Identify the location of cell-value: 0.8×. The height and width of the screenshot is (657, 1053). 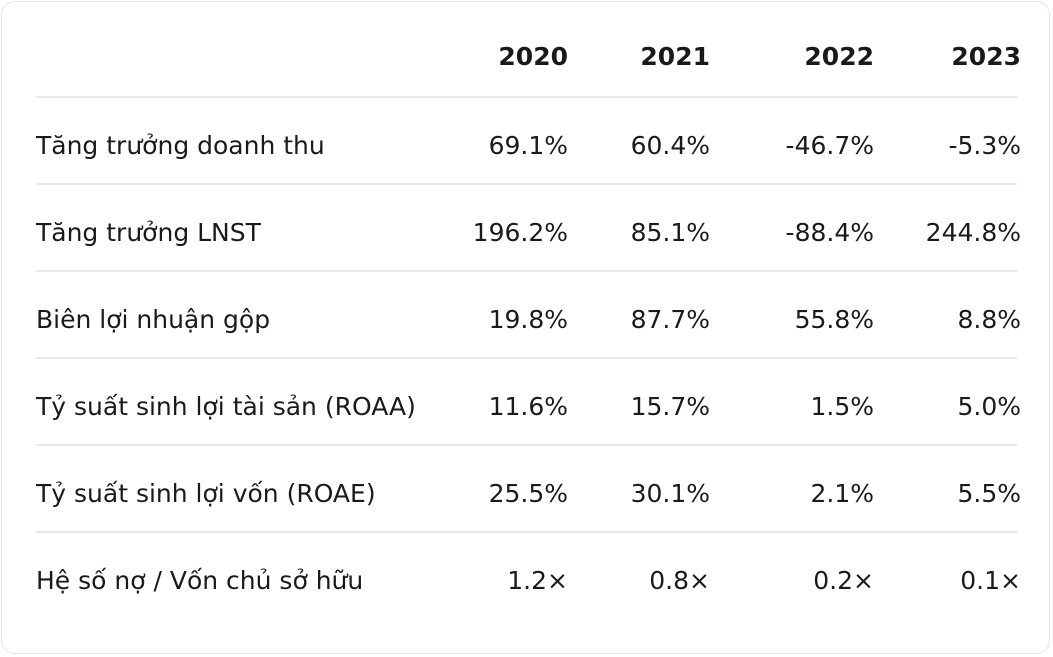
(679, 580).